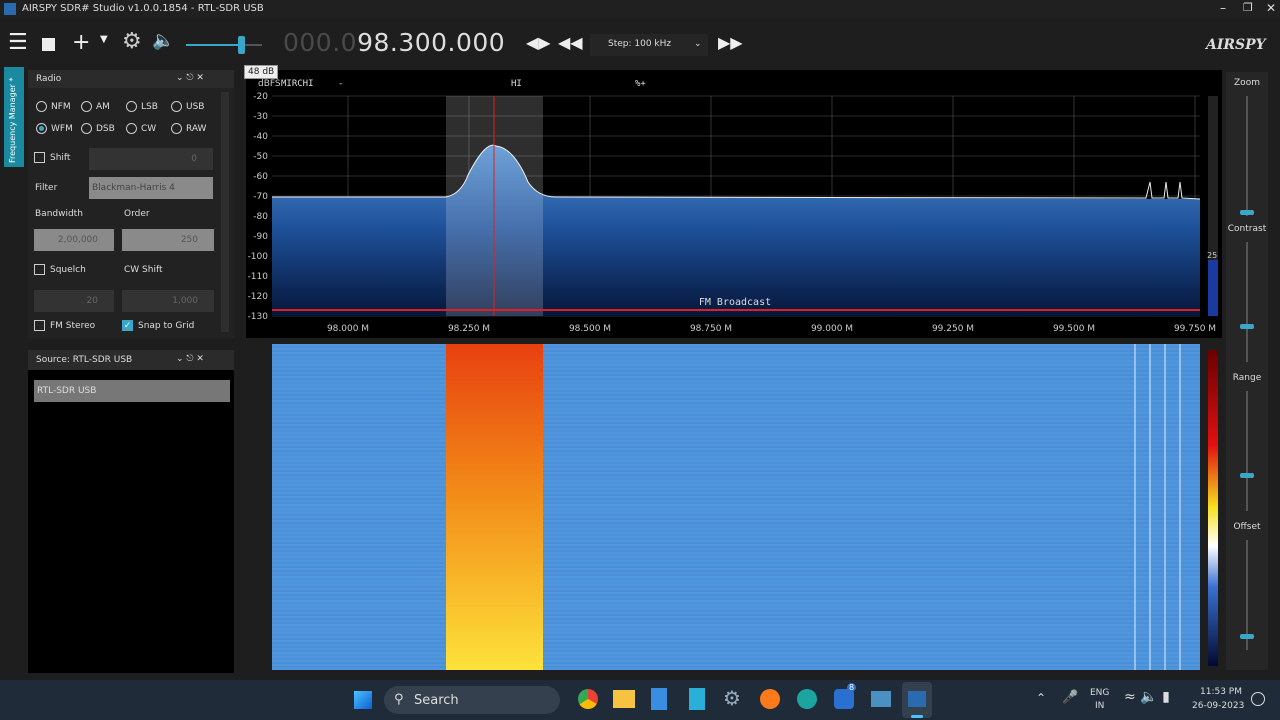 The width and height of the screenshot is (1280, 720). Describe the element at coordinates (1074, 329) in the screenshot. I see `x-tick-label: 99.500 M` at that location.